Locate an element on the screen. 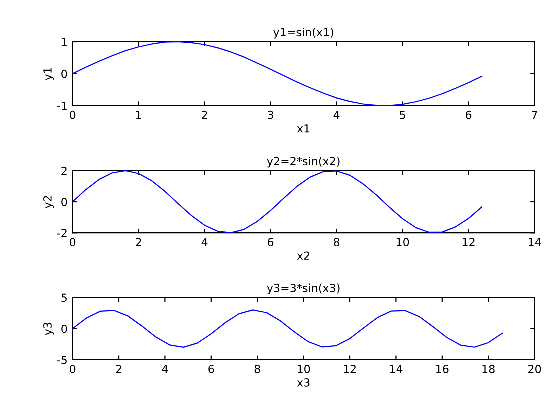  y-tick-label: -5 is located at coordinates (62, 360).